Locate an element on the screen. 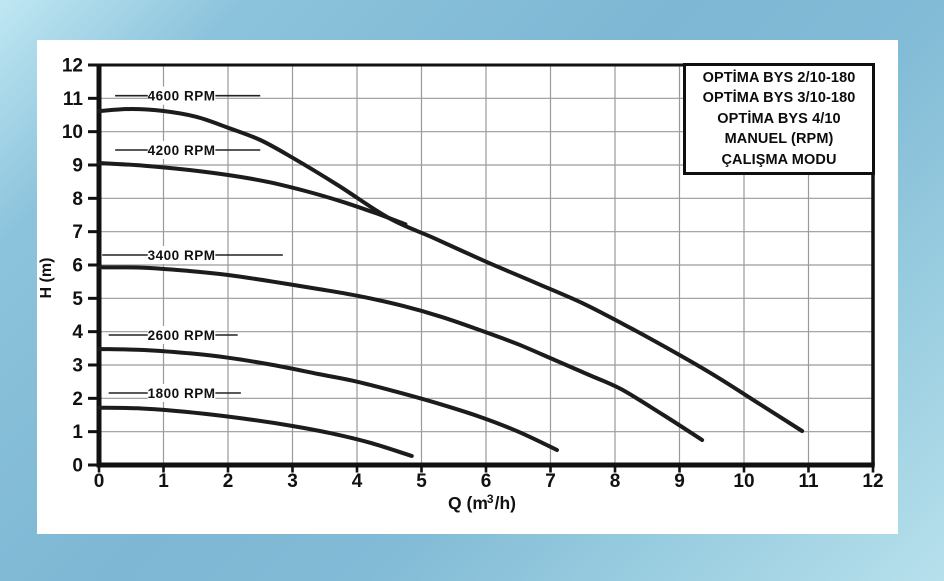 This screenshot has height=581, width=944. y-tick-label: 2 is located at coordinates (77, 399).